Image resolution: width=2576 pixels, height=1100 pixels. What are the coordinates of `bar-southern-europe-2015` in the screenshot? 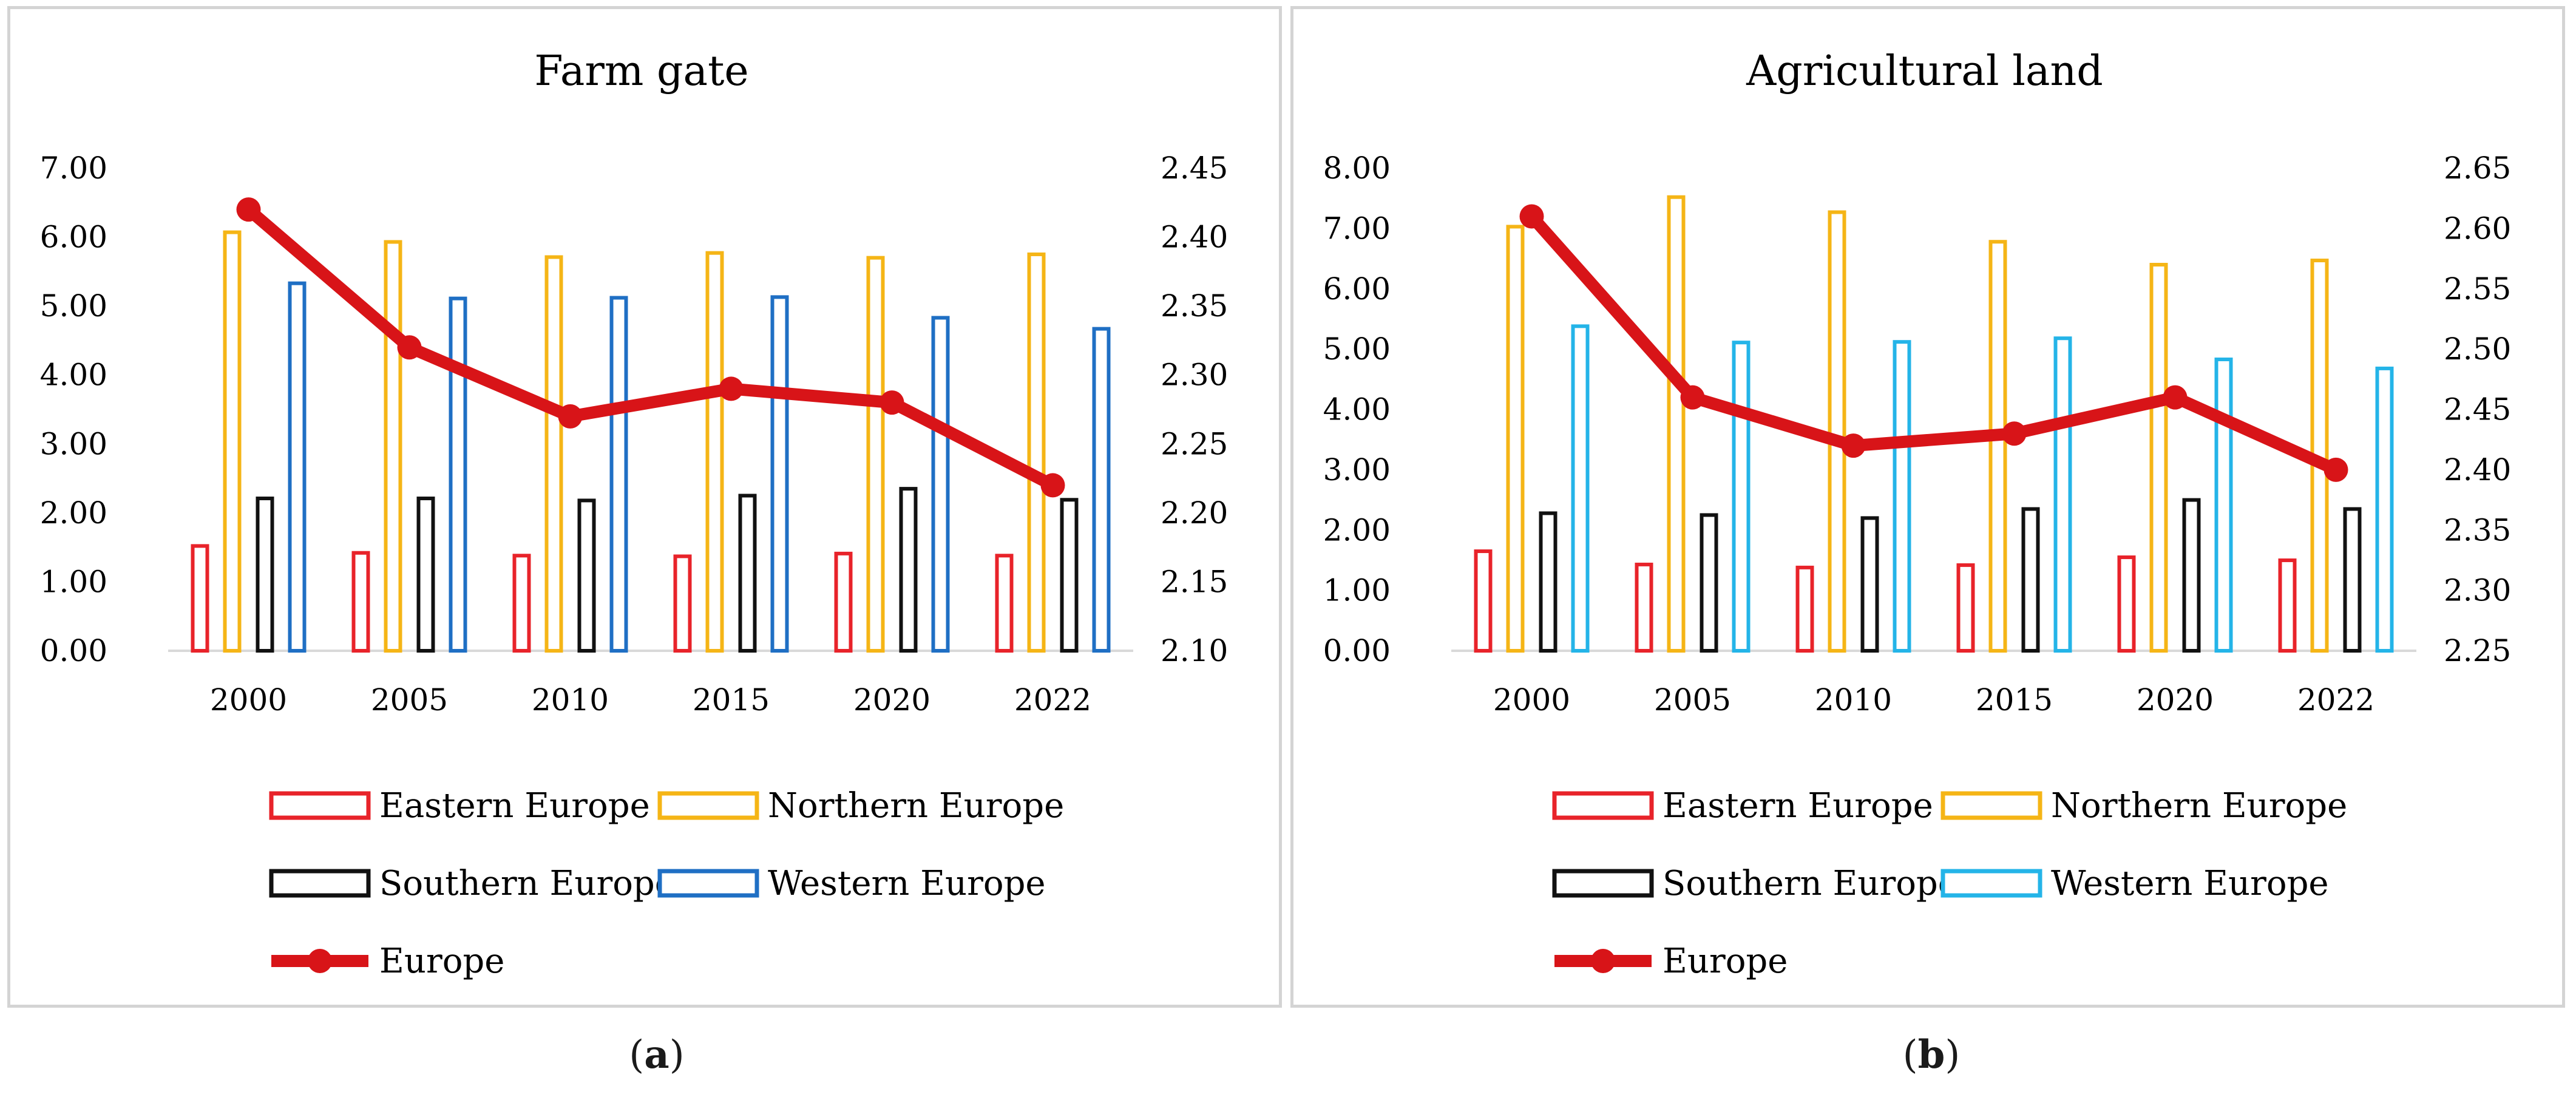 It's located at (2030, 580).